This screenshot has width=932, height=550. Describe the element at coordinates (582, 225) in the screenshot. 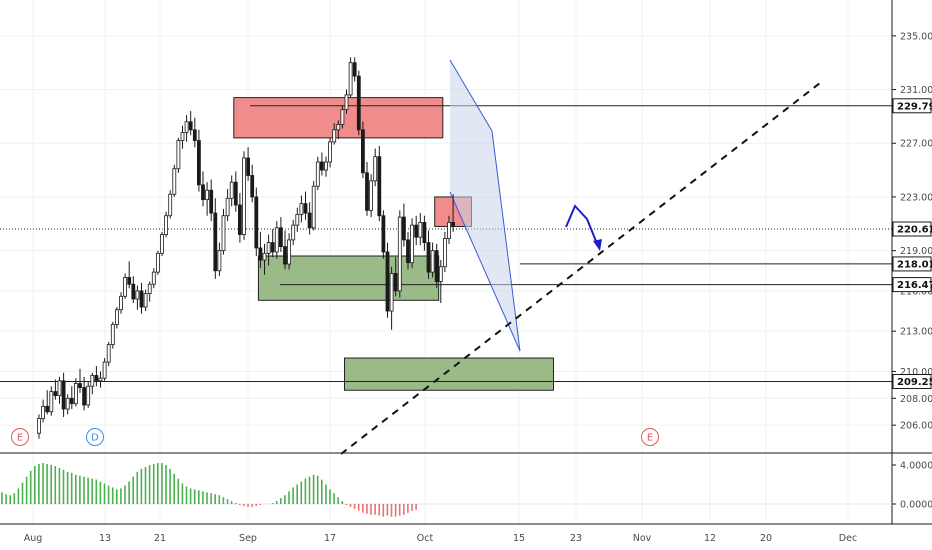

I see `projection-arrow` at that location.